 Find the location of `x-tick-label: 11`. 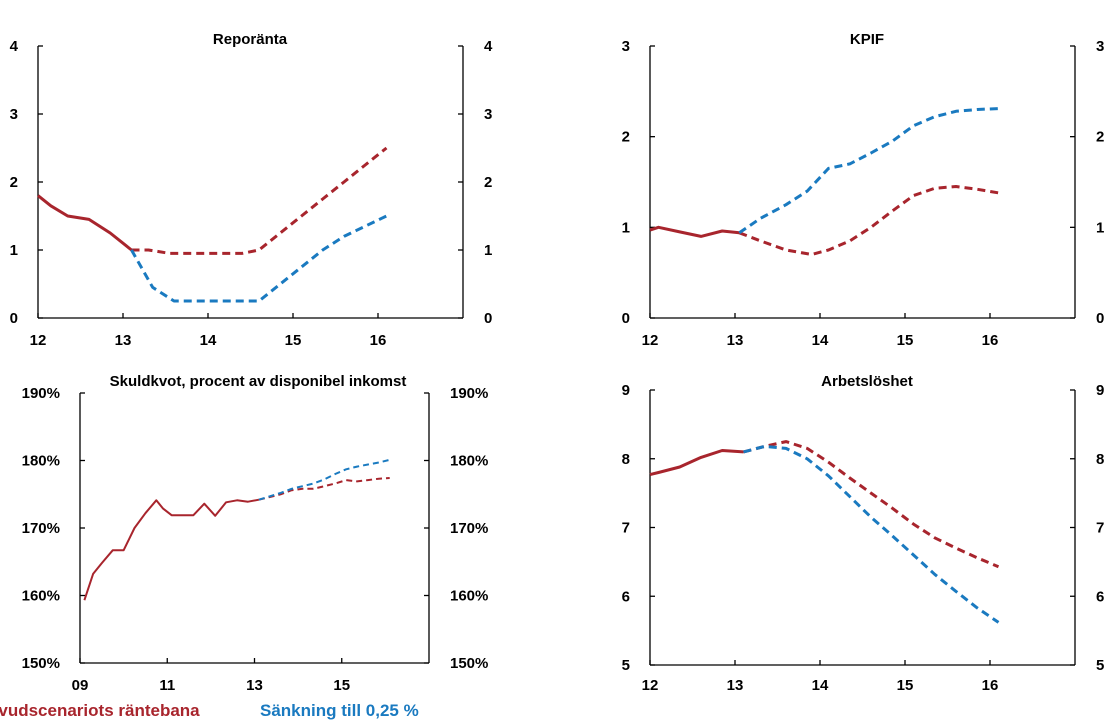

x-tick-label: 11 is located at coordinates (167, 685).